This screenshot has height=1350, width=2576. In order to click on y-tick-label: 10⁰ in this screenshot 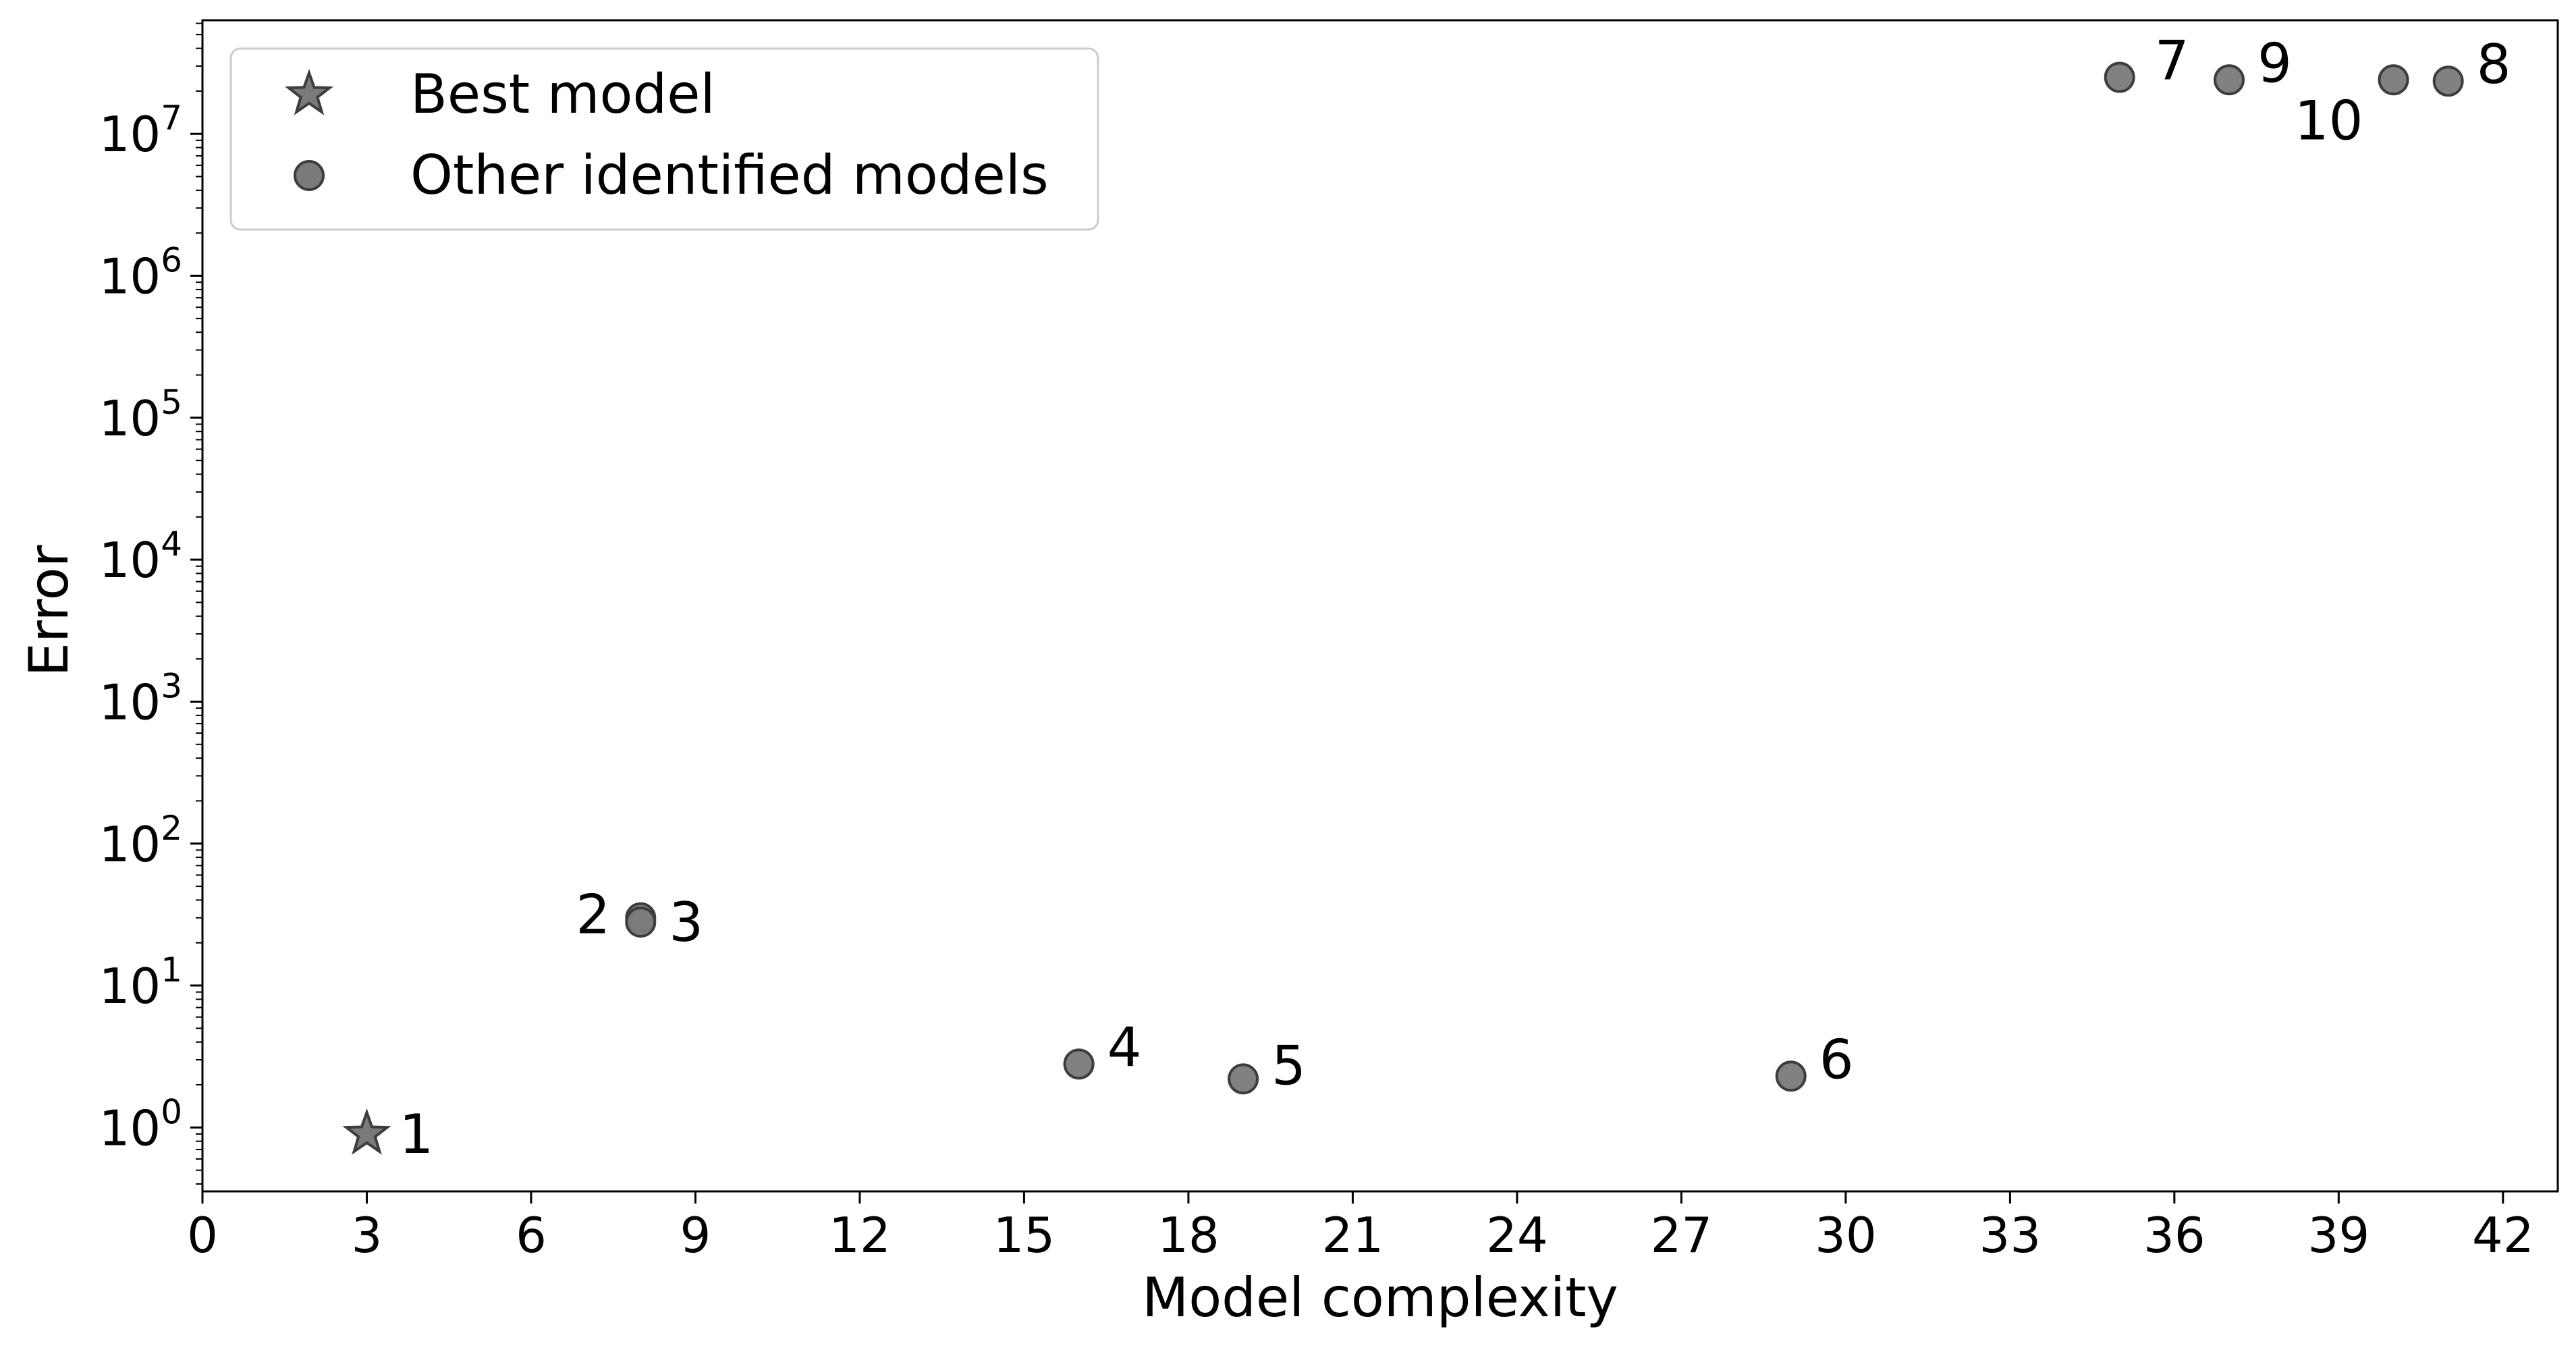, I will do `click(140, 1124)`.